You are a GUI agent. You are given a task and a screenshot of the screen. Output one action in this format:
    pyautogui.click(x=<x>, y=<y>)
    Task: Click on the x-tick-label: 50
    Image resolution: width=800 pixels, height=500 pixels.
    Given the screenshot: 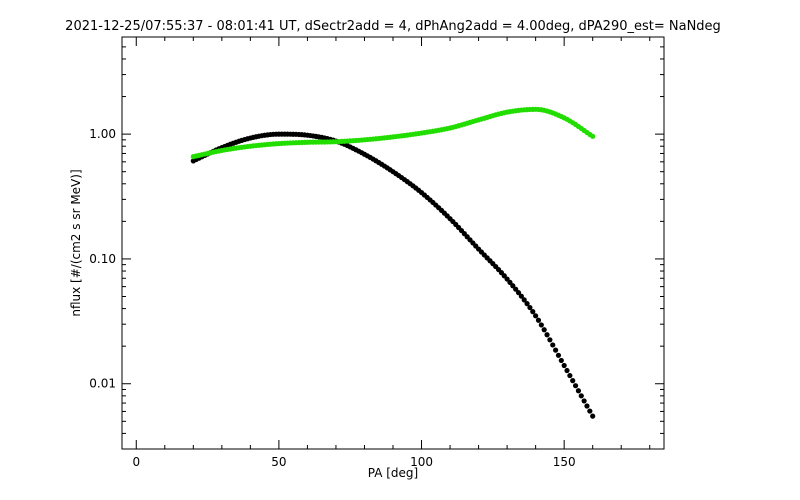 What is the action you would take?
    pyautogui.click(x=278, y=462)
    